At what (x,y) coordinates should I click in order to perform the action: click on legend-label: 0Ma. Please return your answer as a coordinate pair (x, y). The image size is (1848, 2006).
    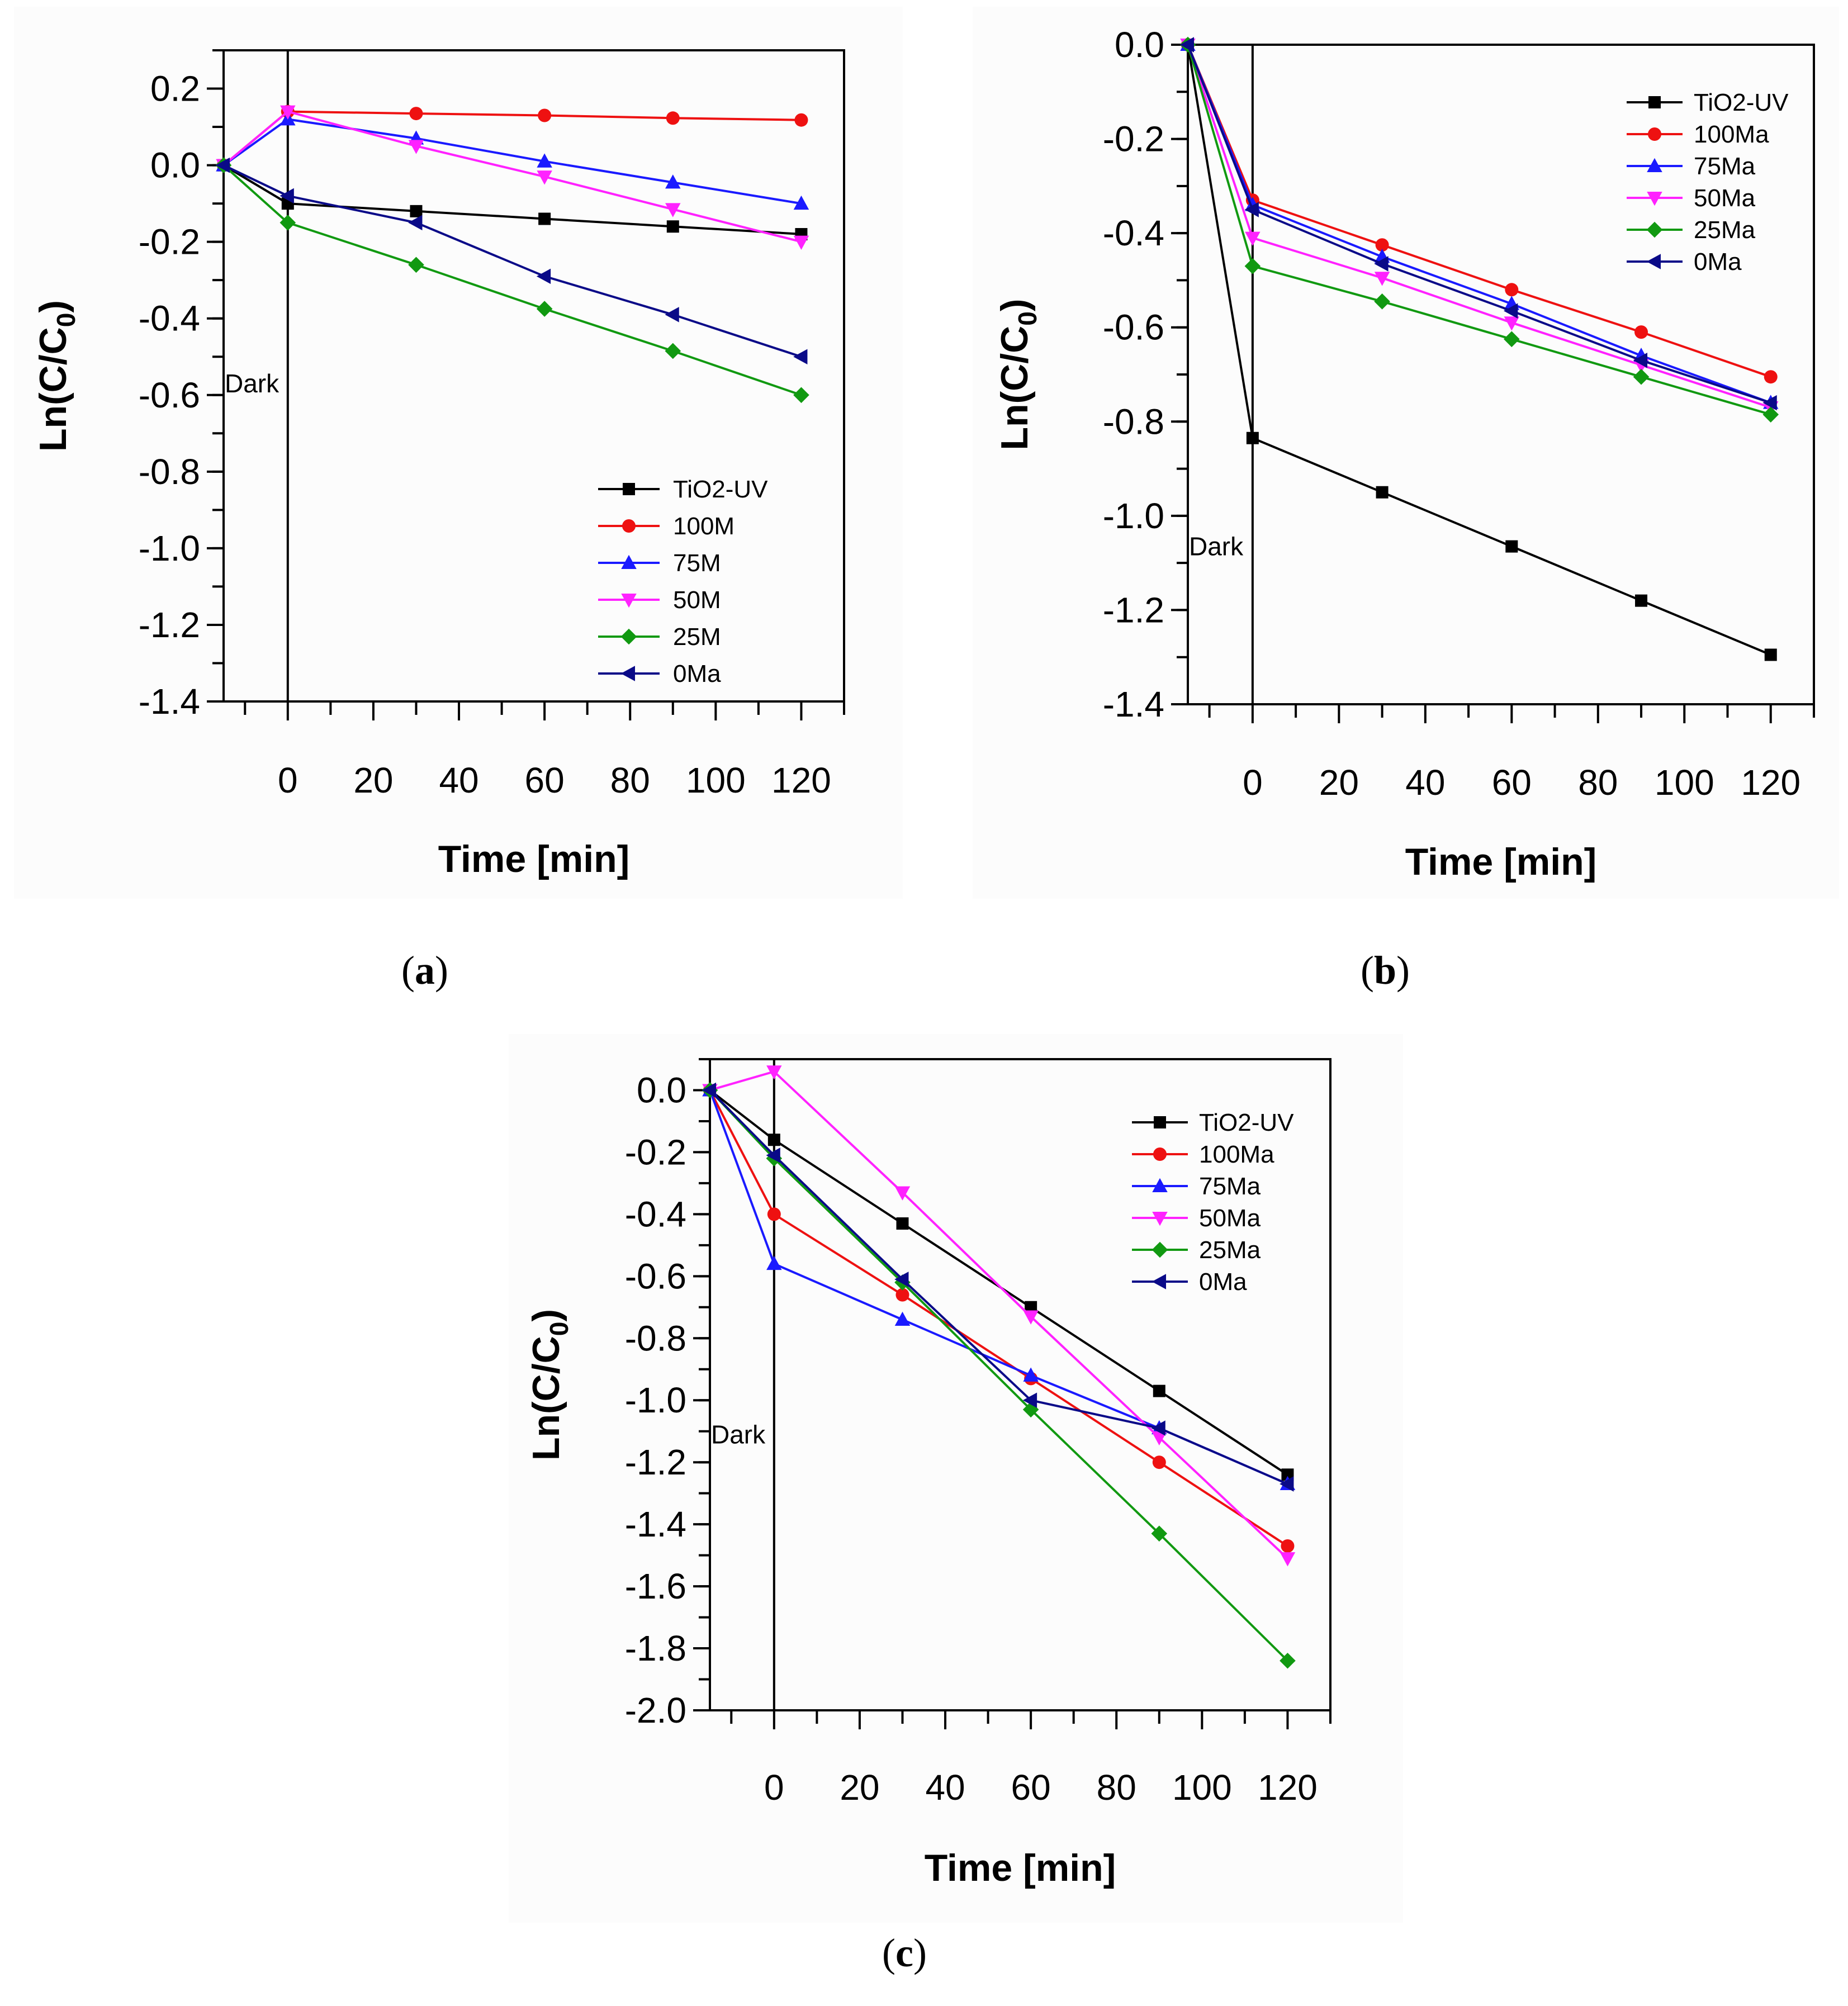
    Looking at the image, I should click on (1223, 1282).